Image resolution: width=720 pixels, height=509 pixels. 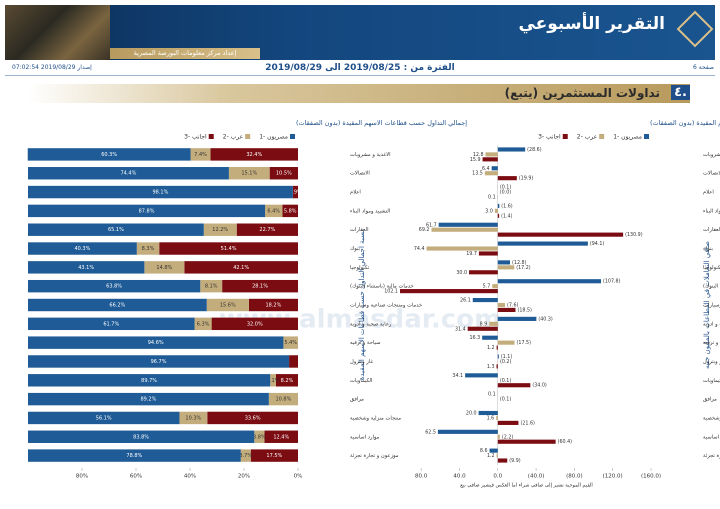 What do you see at coordinates (281, 437) in the screenshot?
I see `value-label: 12.4%` at bounding box center [281, 437].